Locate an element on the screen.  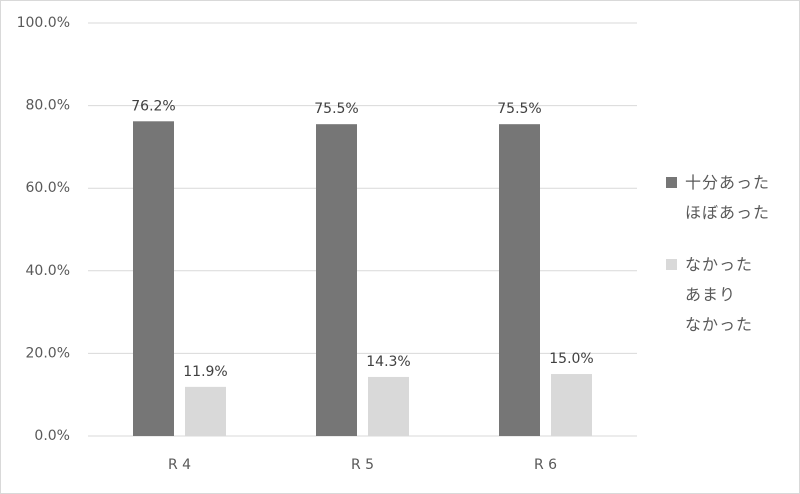
legend-label: なかった あまり なかった is located at coordinates (719, 294).